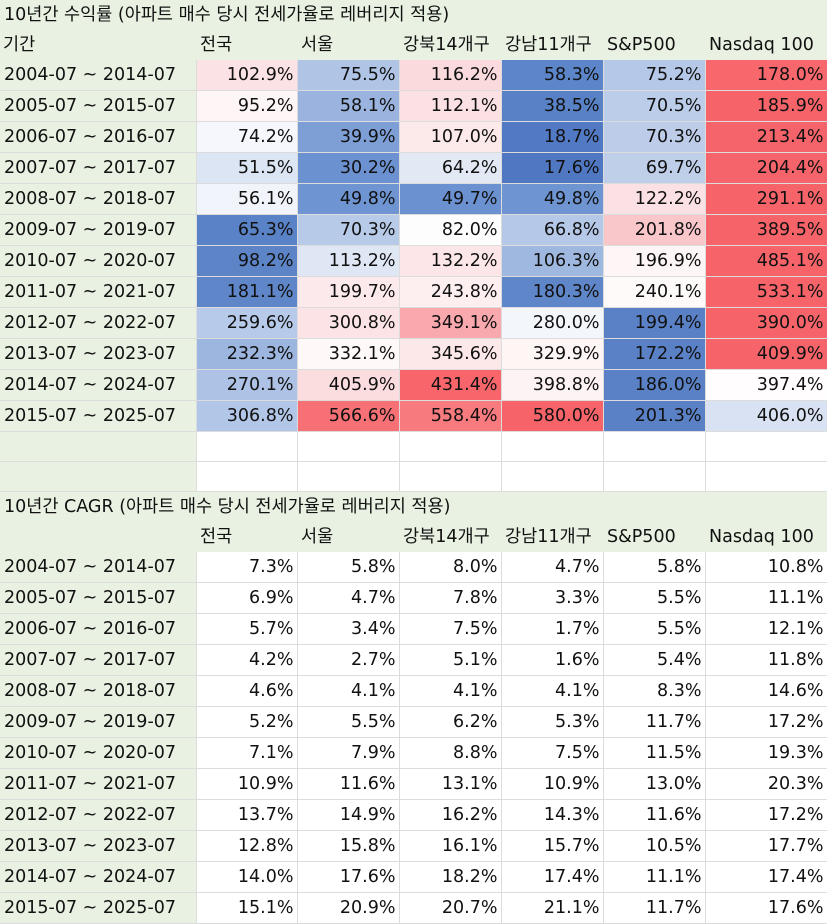  I want to click on value-cell: 7.3%, so click(247, 567).